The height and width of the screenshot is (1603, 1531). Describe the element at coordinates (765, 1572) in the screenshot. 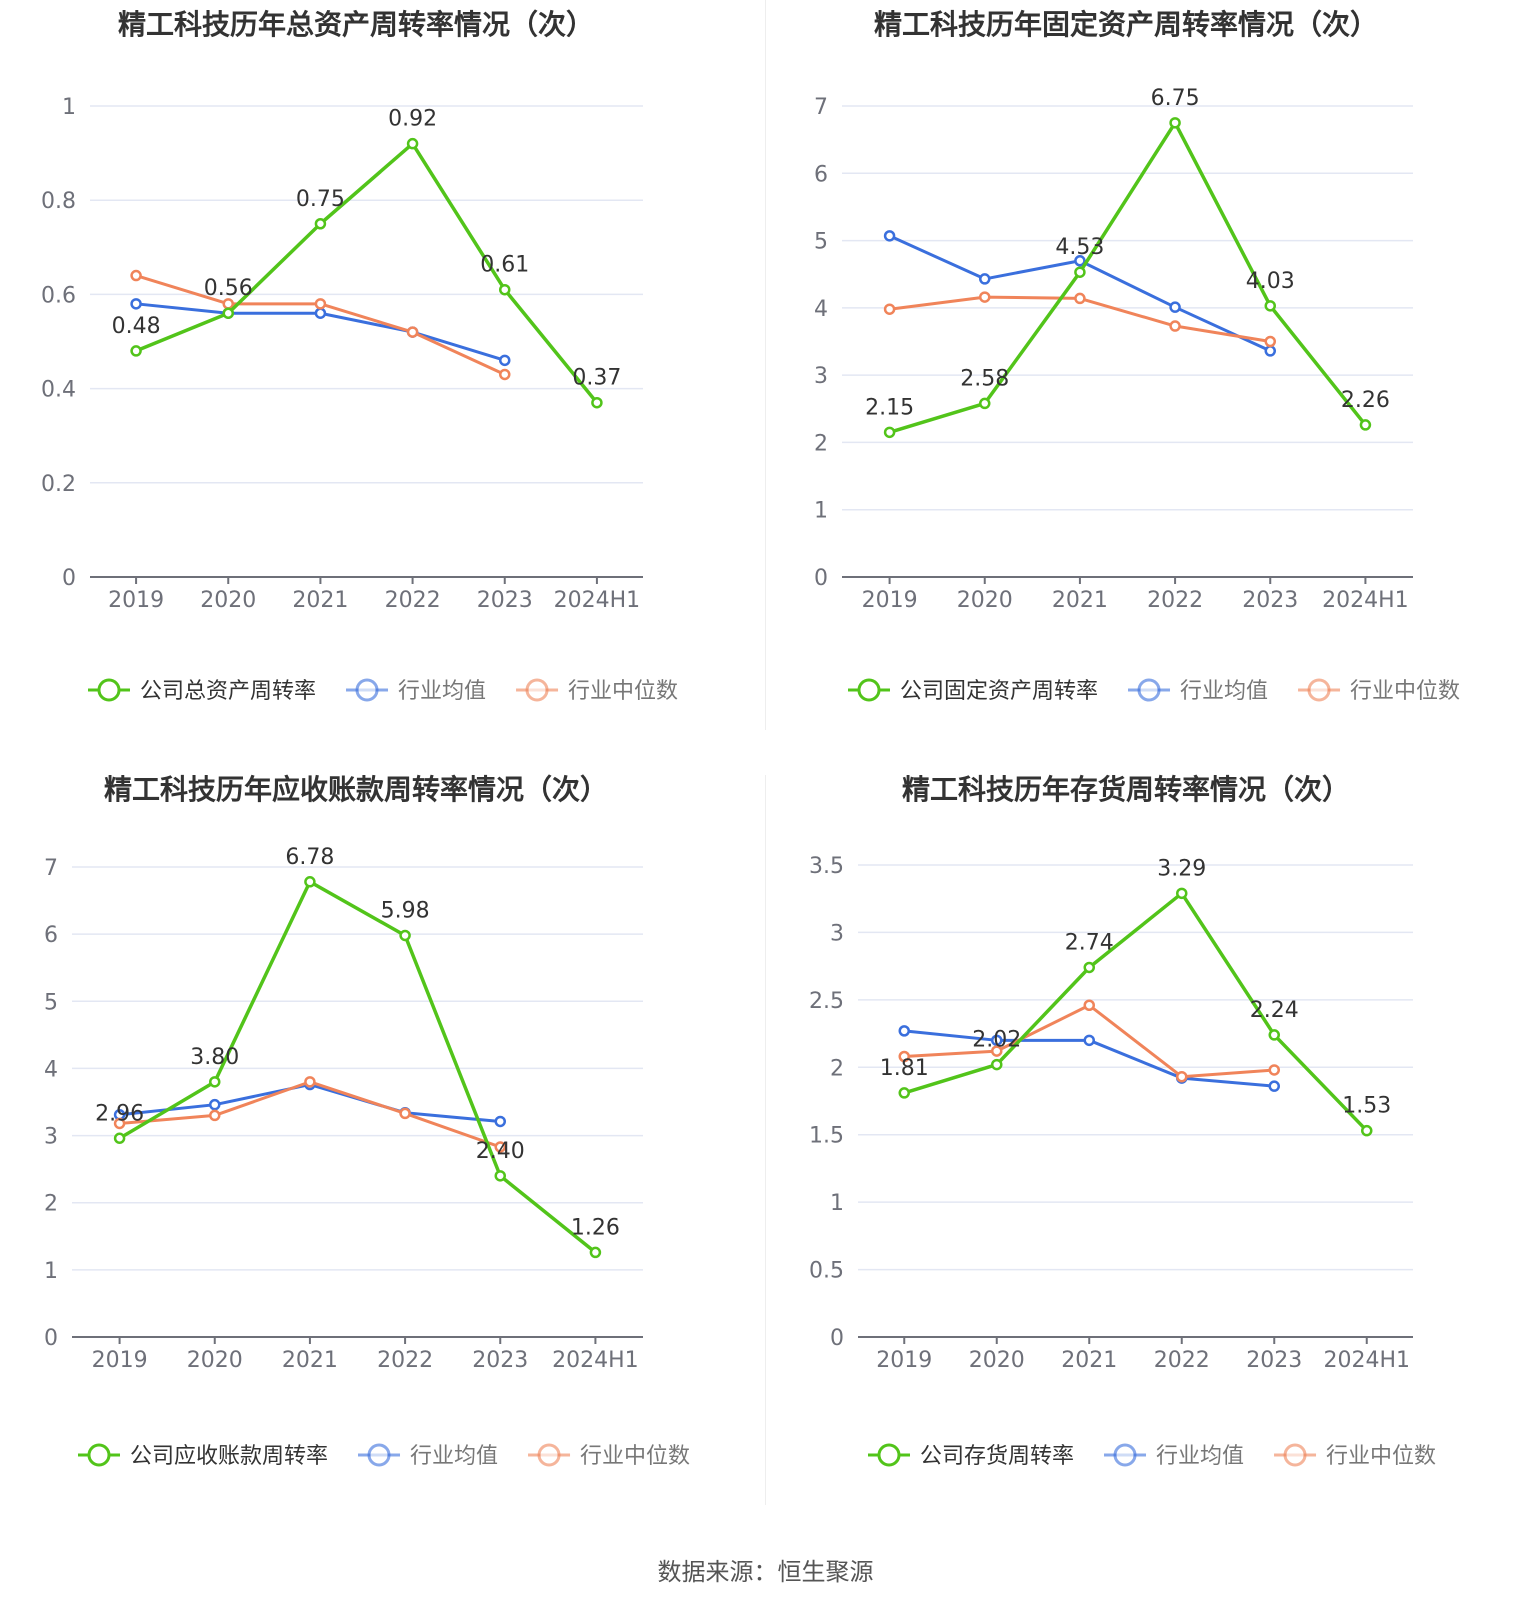

I see `data-source-note: 数据来源：恒生聚源` at that location.